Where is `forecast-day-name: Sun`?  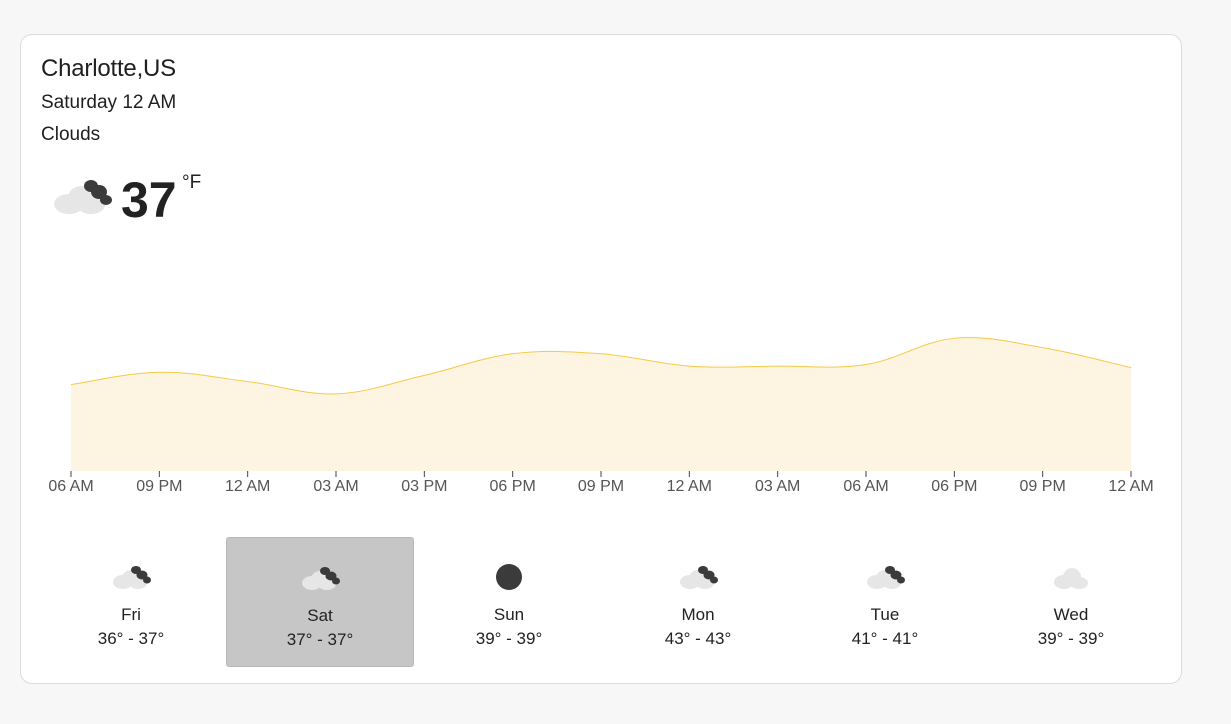 forecast-day-name: Sun is located at coordinates (509, 614).